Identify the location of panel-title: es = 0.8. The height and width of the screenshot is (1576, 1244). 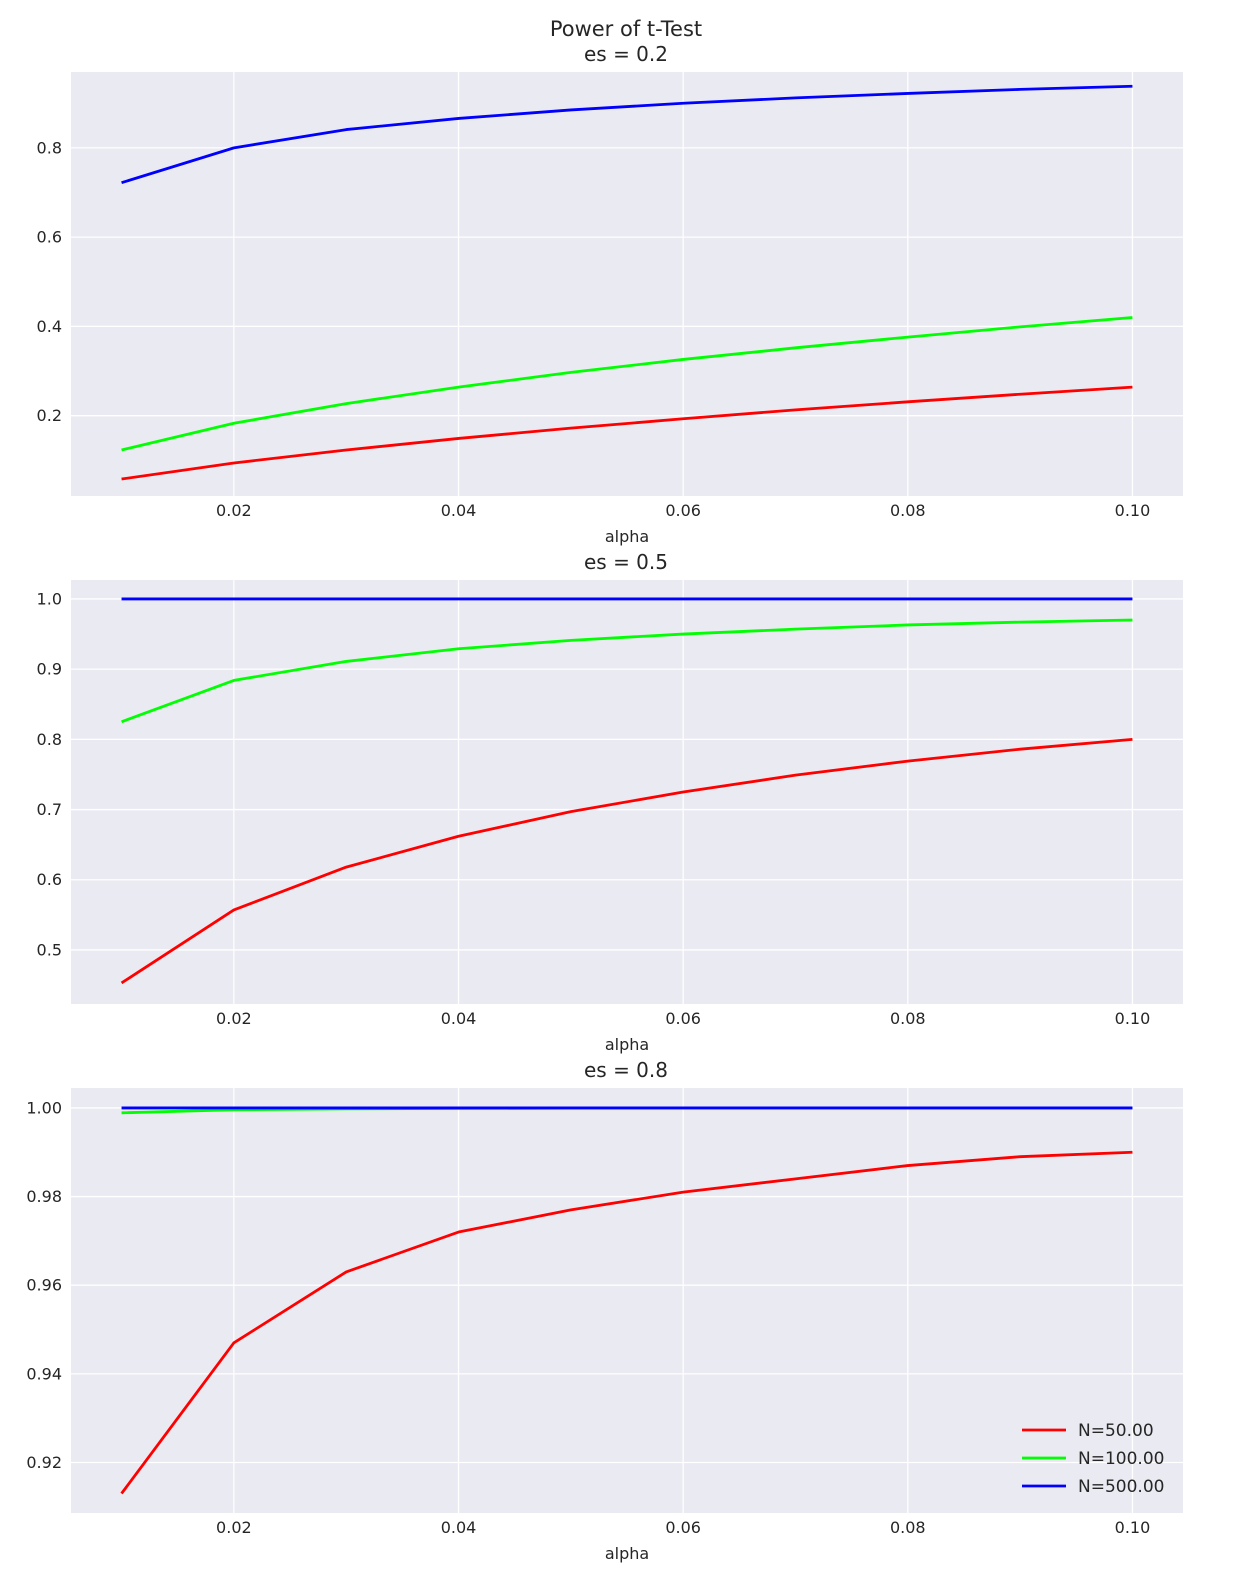
(626, 1070).